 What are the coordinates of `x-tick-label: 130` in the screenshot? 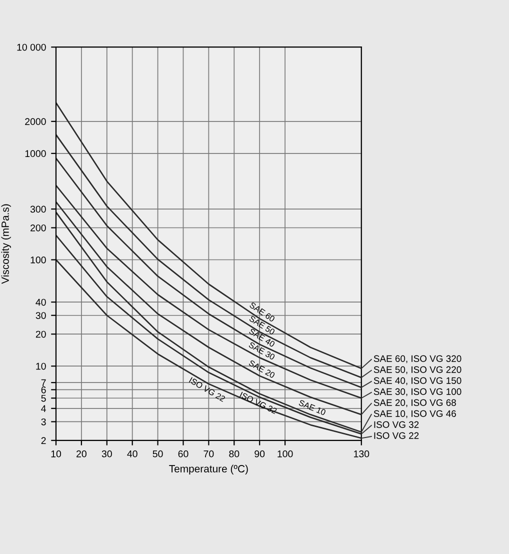 It's located at (362, 454).